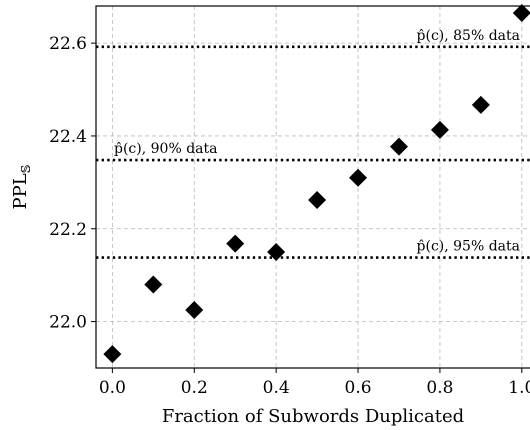 The width and height of the screenshot is (530, 430). What do you see at coordinates (68, 137) in the screenshot?
I see `y-tick-label: 22.4` at bounding box center [68, 137].